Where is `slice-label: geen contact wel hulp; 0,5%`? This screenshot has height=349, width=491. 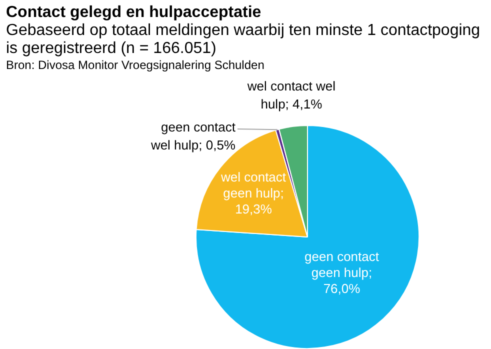 slice-label: geen contact wel hulp; 0,5% is located at coordinates (193, 136).